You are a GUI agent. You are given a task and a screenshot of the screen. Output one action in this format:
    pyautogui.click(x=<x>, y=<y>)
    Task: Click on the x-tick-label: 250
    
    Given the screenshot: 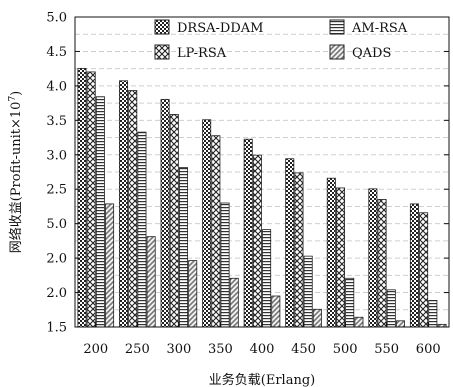 What is the action you would take?
    pyautogui.click(x=137, y=349)
    